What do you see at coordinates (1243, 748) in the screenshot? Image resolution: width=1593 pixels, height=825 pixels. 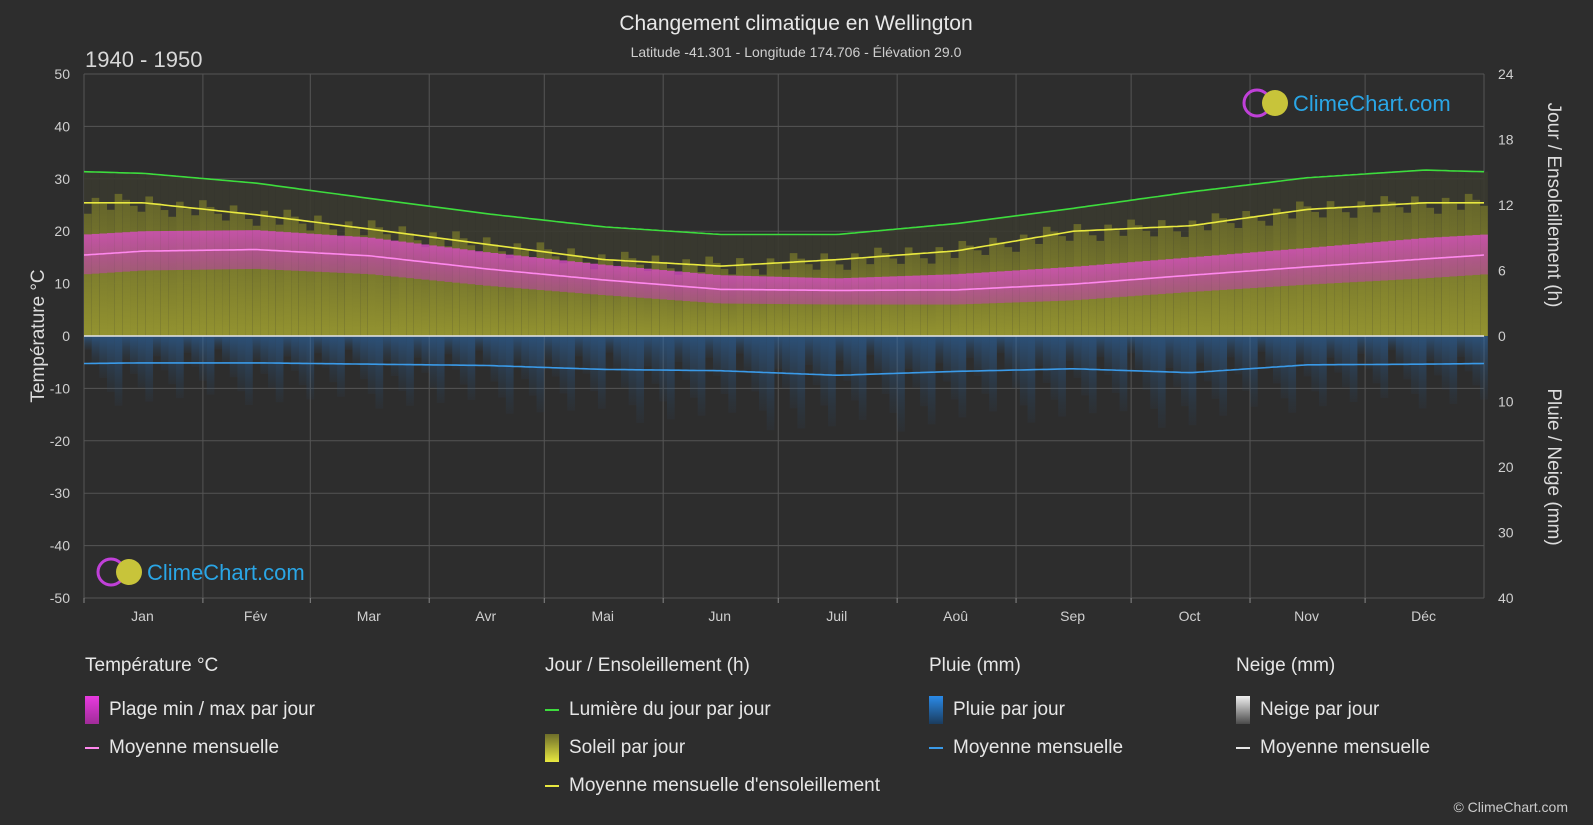 I see `snow-mean-swatch` at bounding box center [1243, 748].